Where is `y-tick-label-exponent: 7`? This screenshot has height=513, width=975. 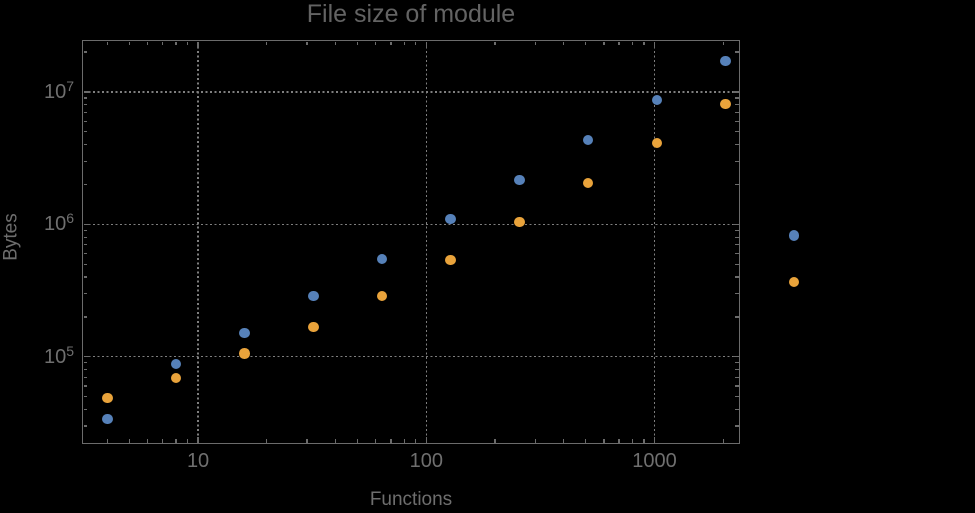
y-tick-label-exponent: 7 is located at coordinates (70, 85).